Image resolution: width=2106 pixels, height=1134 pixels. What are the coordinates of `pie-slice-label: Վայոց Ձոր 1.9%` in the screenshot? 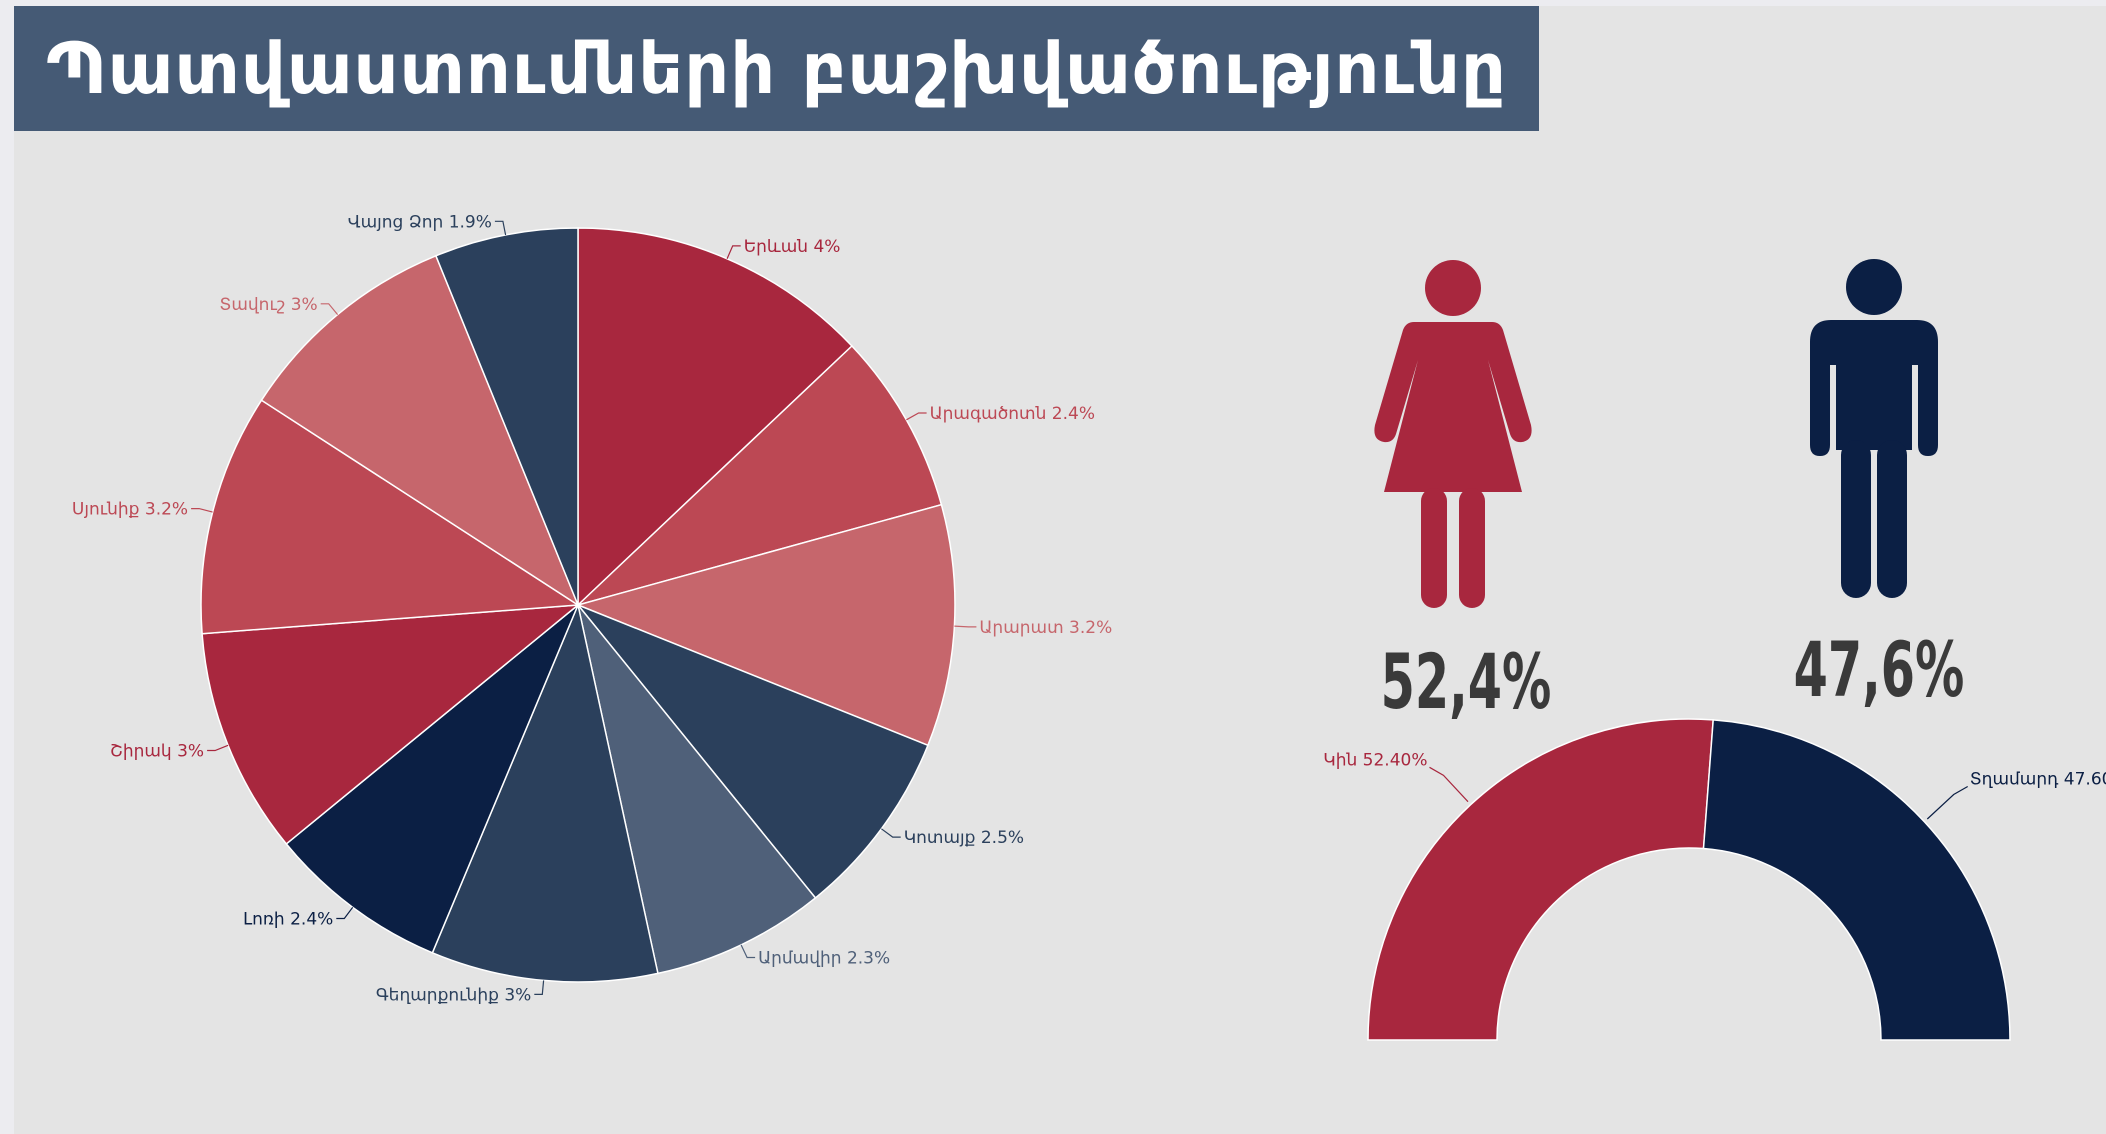 It's located at (420, 222).